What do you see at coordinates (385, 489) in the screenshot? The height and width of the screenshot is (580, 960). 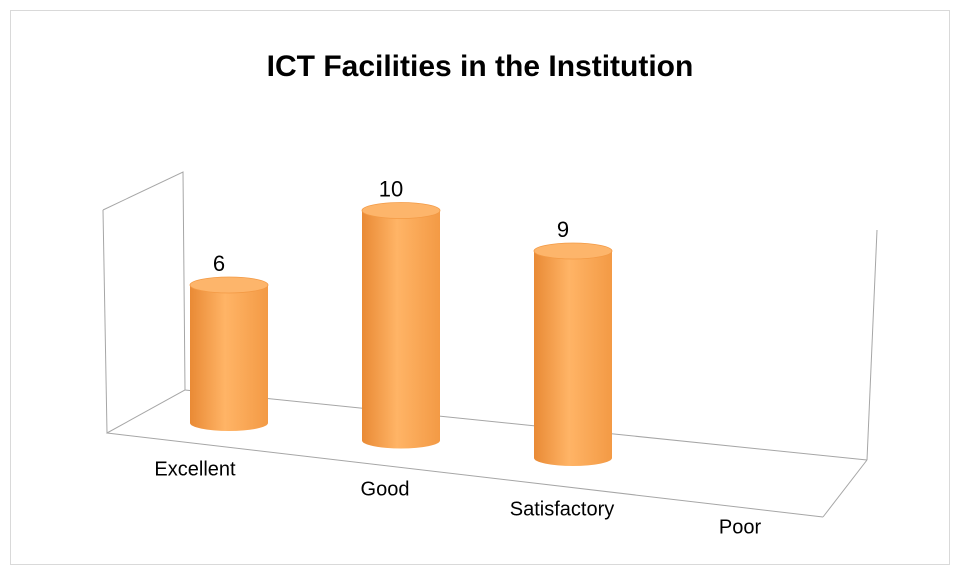 I see `x-tick-label: Good` at bounding box center [385, 489].